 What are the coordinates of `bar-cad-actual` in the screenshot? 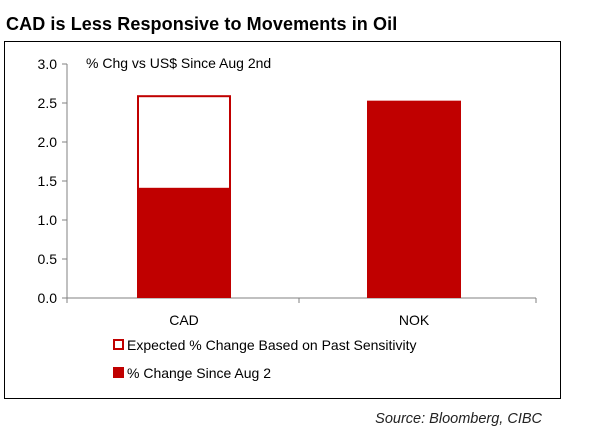 It's located at (184, 243).